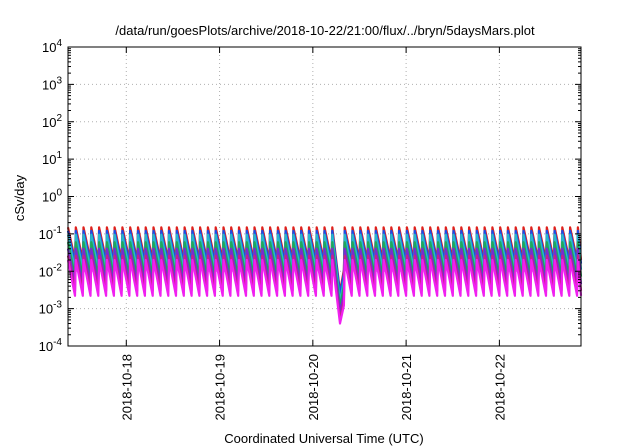 This screenshot has width=640, height=448. What do you see at coordinates (19, 197) in the screenshot?
I see `y-axis-label: cSv/day` at bounding box center [19, 197].